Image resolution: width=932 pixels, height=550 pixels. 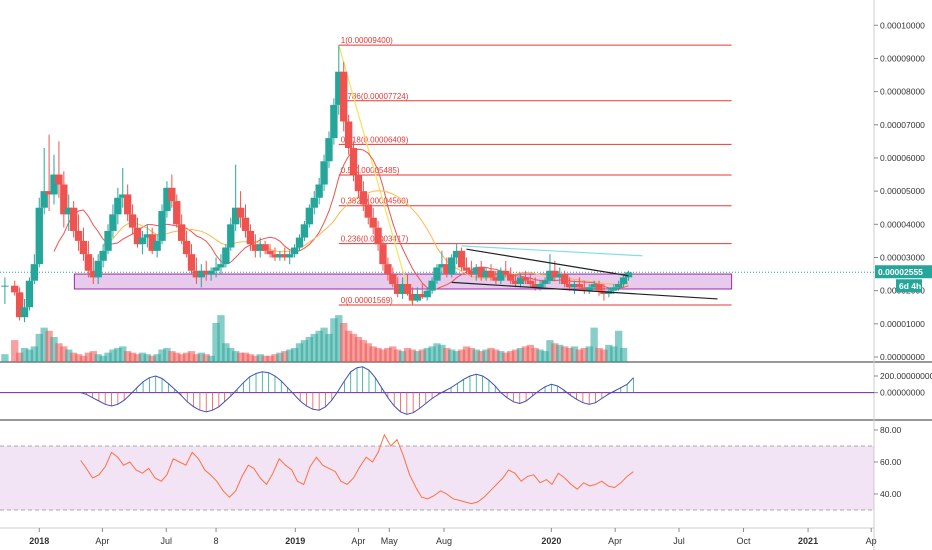 I want to click on time-tick-label: 2020, so click(x=551, y=541).